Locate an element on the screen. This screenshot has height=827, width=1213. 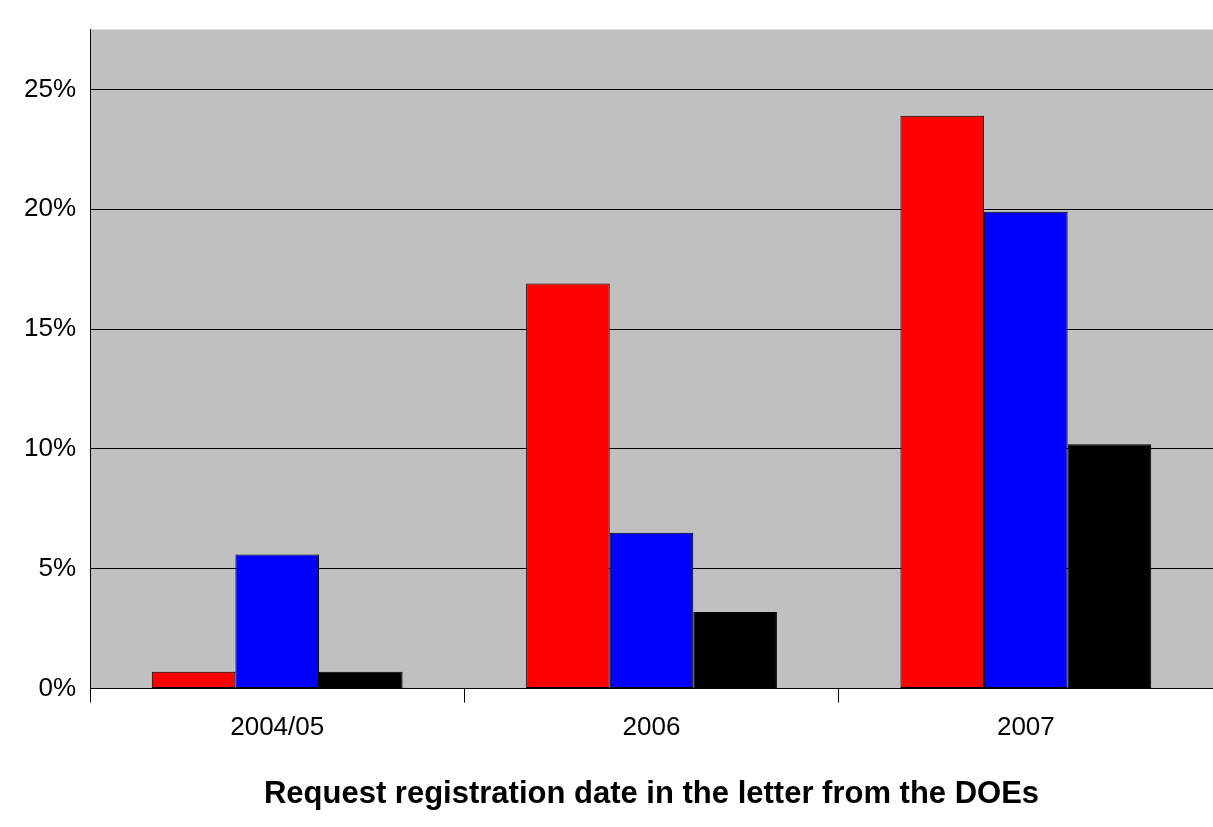
y-tick-label: 25% is located at coordinates (50, 87).